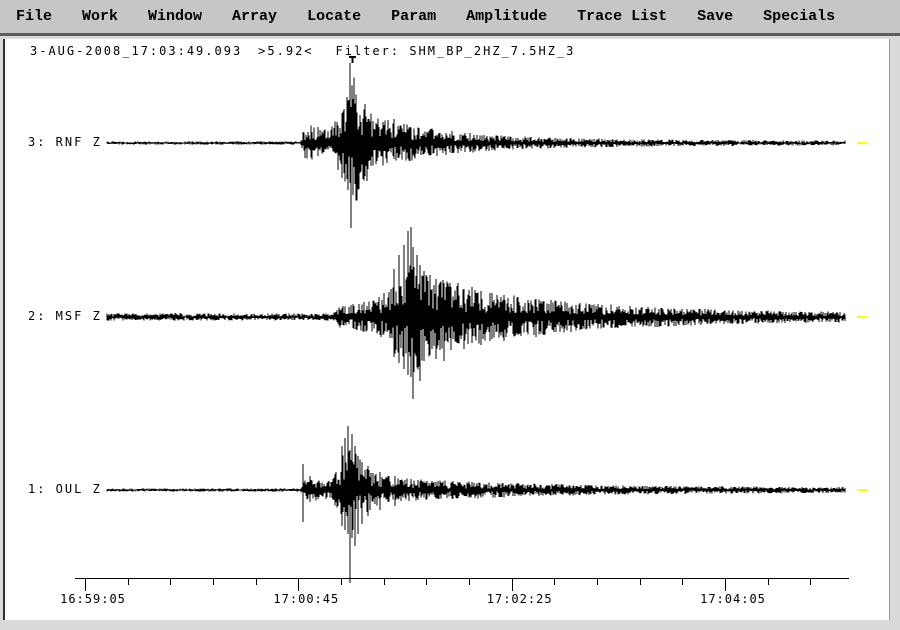  Describe the element at coordinates (622, 16) in the screenshot. I see `menu-item-trace-list: Trace List` at that location.